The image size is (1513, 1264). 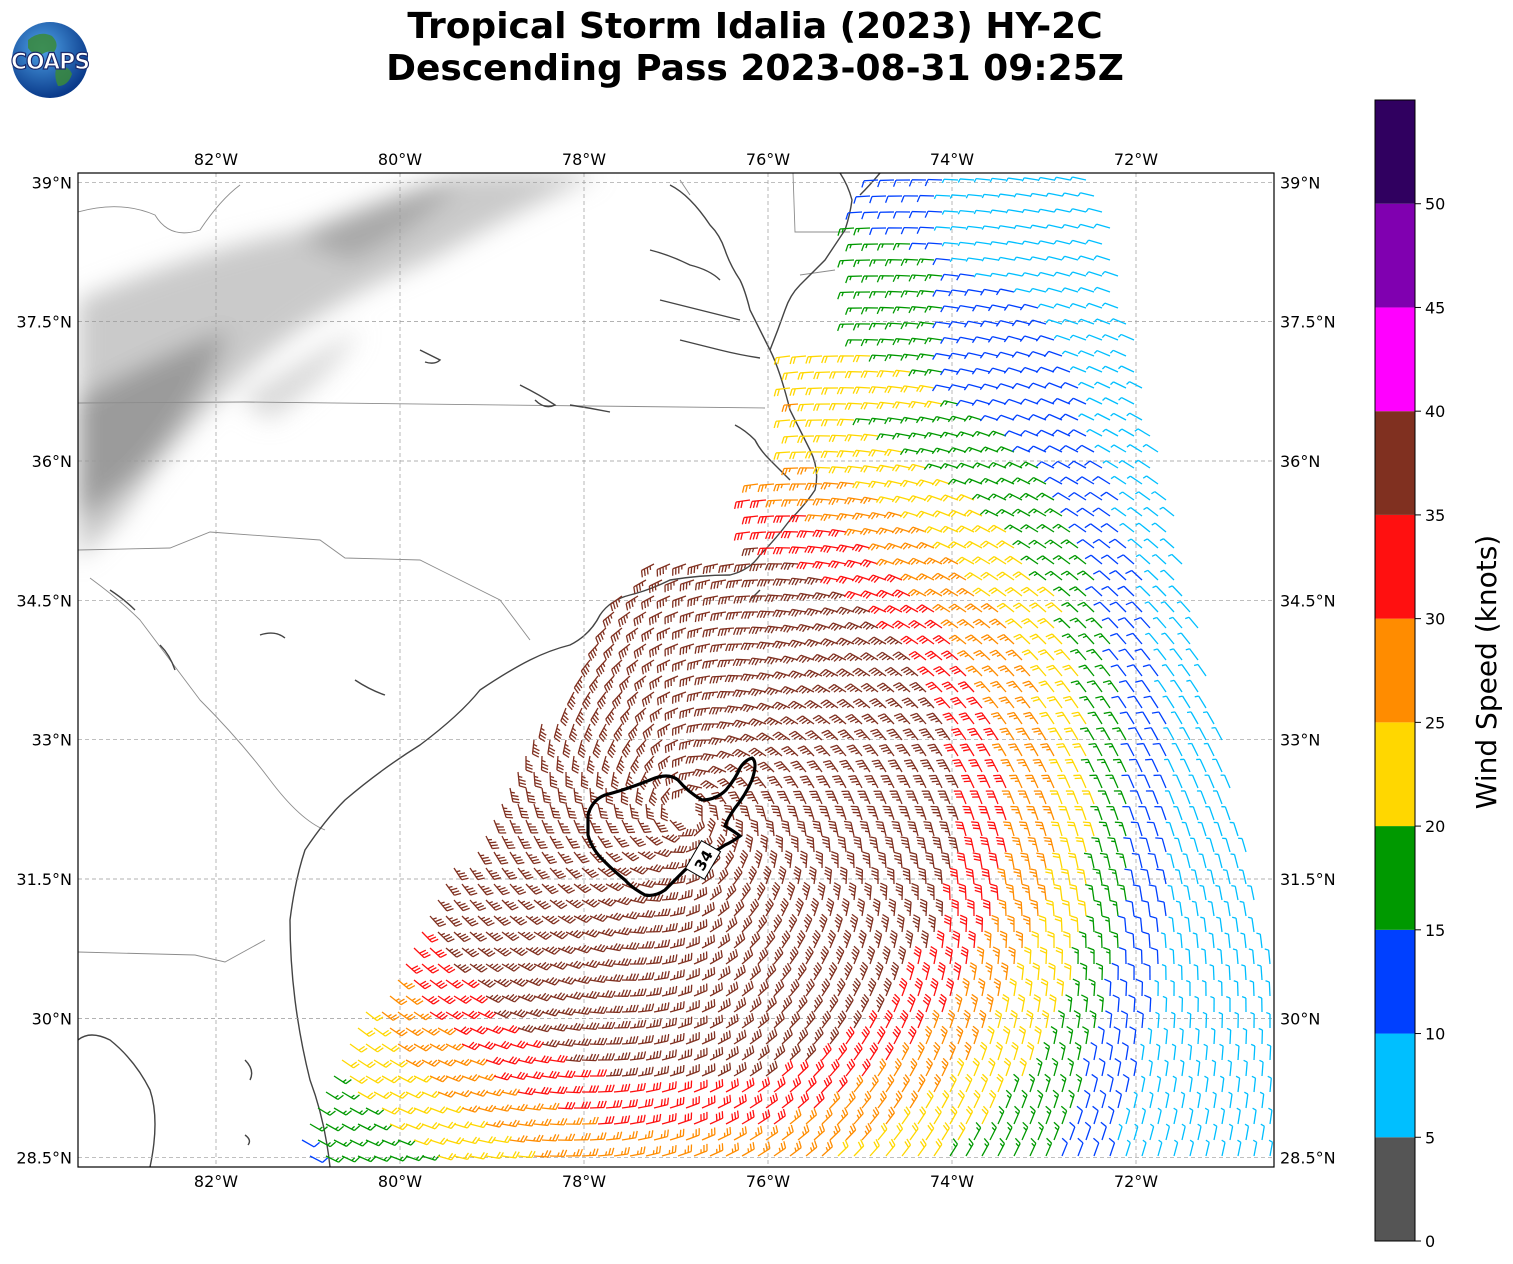 What do you see at coordinates (216, 1181) in the screenshot?
I see `lon-tick-label-bottom: 82°W` at bounding box center [216, 1181].